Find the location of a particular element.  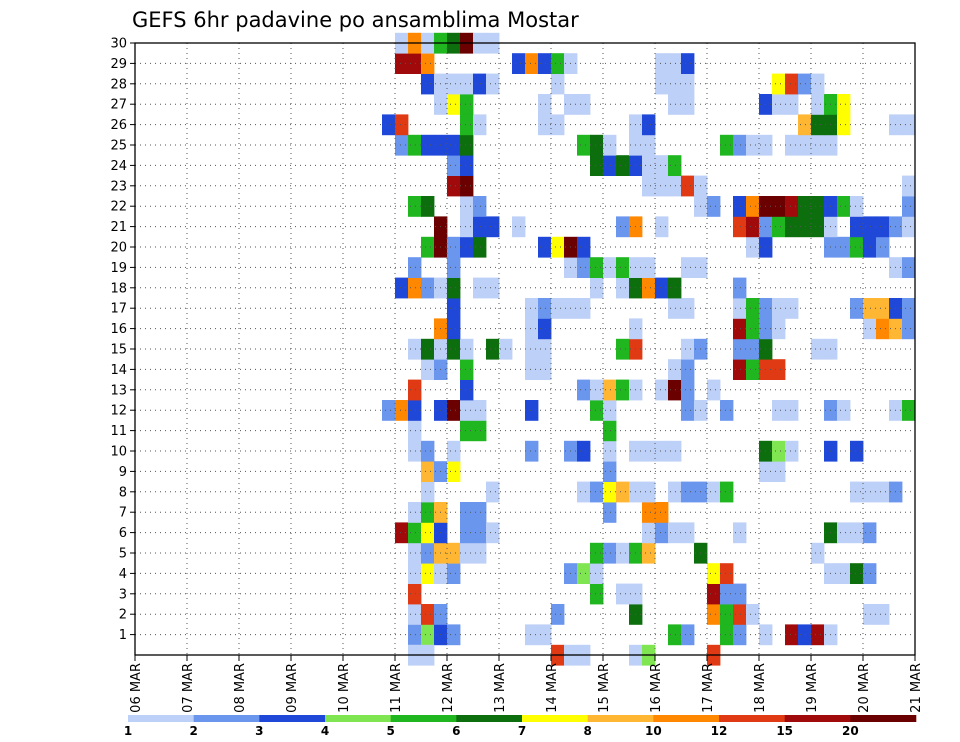

colorbar-label: 7 is located at coordinates (522, 731).